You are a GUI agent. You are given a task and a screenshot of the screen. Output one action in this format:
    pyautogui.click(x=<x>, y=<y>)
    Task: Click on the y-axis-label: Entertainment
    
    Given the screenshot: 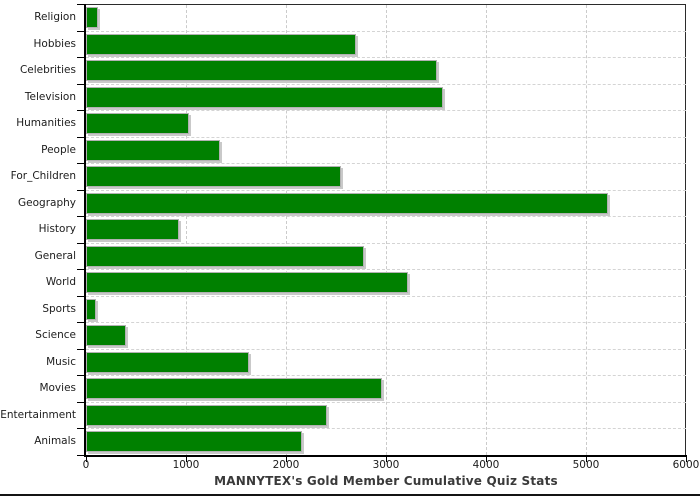 What is the action you would take?
    pyautogui.click(x=38, y=414)
    